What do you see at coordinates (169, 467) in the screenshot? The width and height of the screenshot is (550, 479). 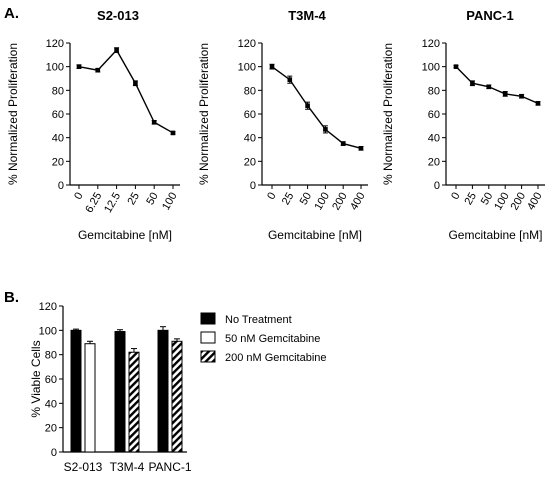 I see `x-tick-label: PANC-1` at bounding box center [169, 467].